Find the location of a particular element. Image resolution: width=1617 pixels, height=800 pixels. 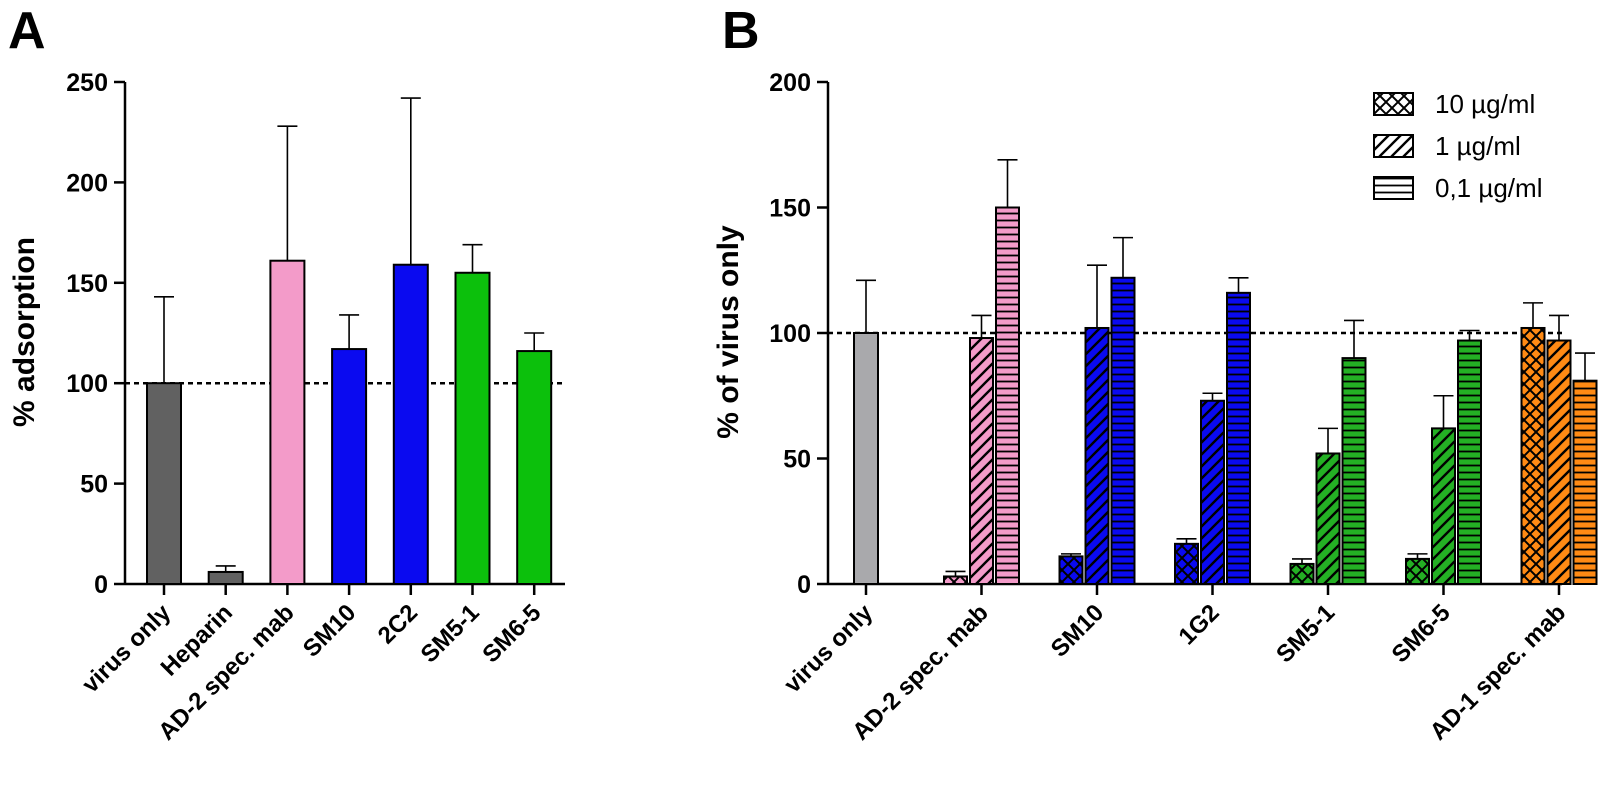

y-tick-label-b: 150 is located at coordinates (790, 209).